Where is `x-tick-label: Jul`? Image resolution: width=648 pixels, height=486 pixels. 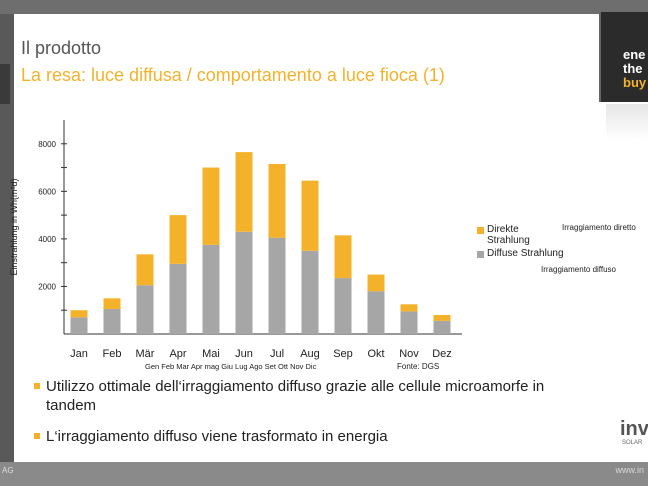 x-tick-label: Jul is located at coordinates (277, 354).